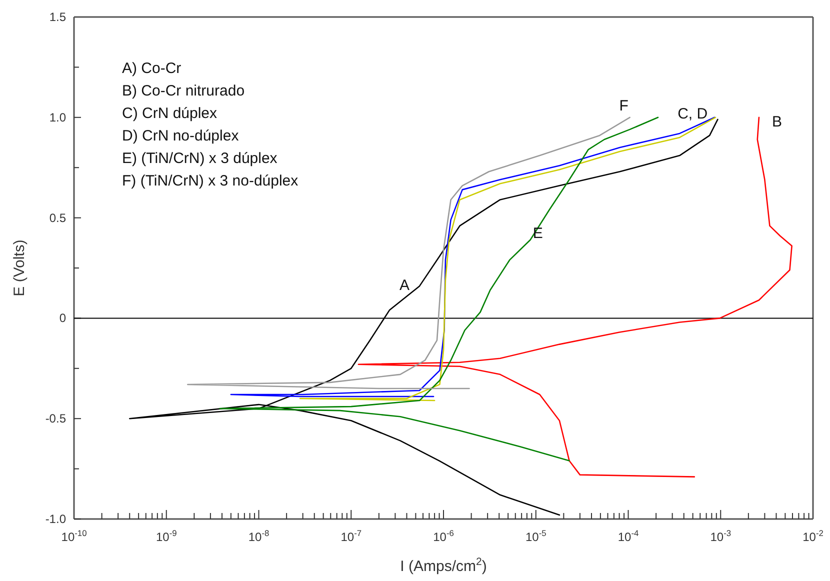  Describe the element at coordinates (537, 233) in the screenshot. I see `annotation: E` at that location.